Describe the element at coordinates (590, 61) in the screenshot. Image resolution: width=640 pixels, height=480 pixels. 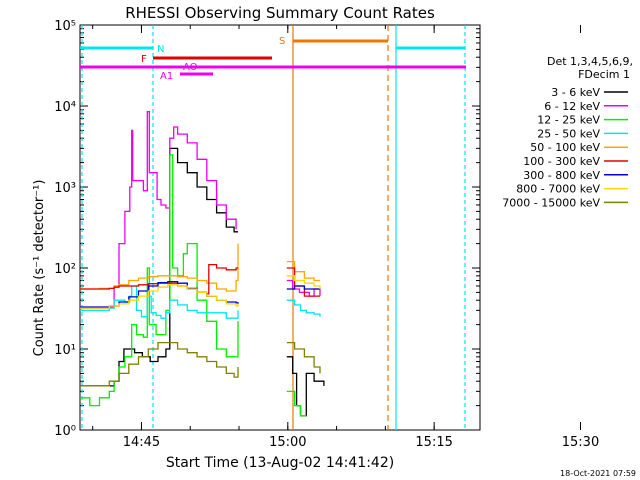
I see `legend-title-line-1: Det 1,3,4,5,6,9,` at that location.